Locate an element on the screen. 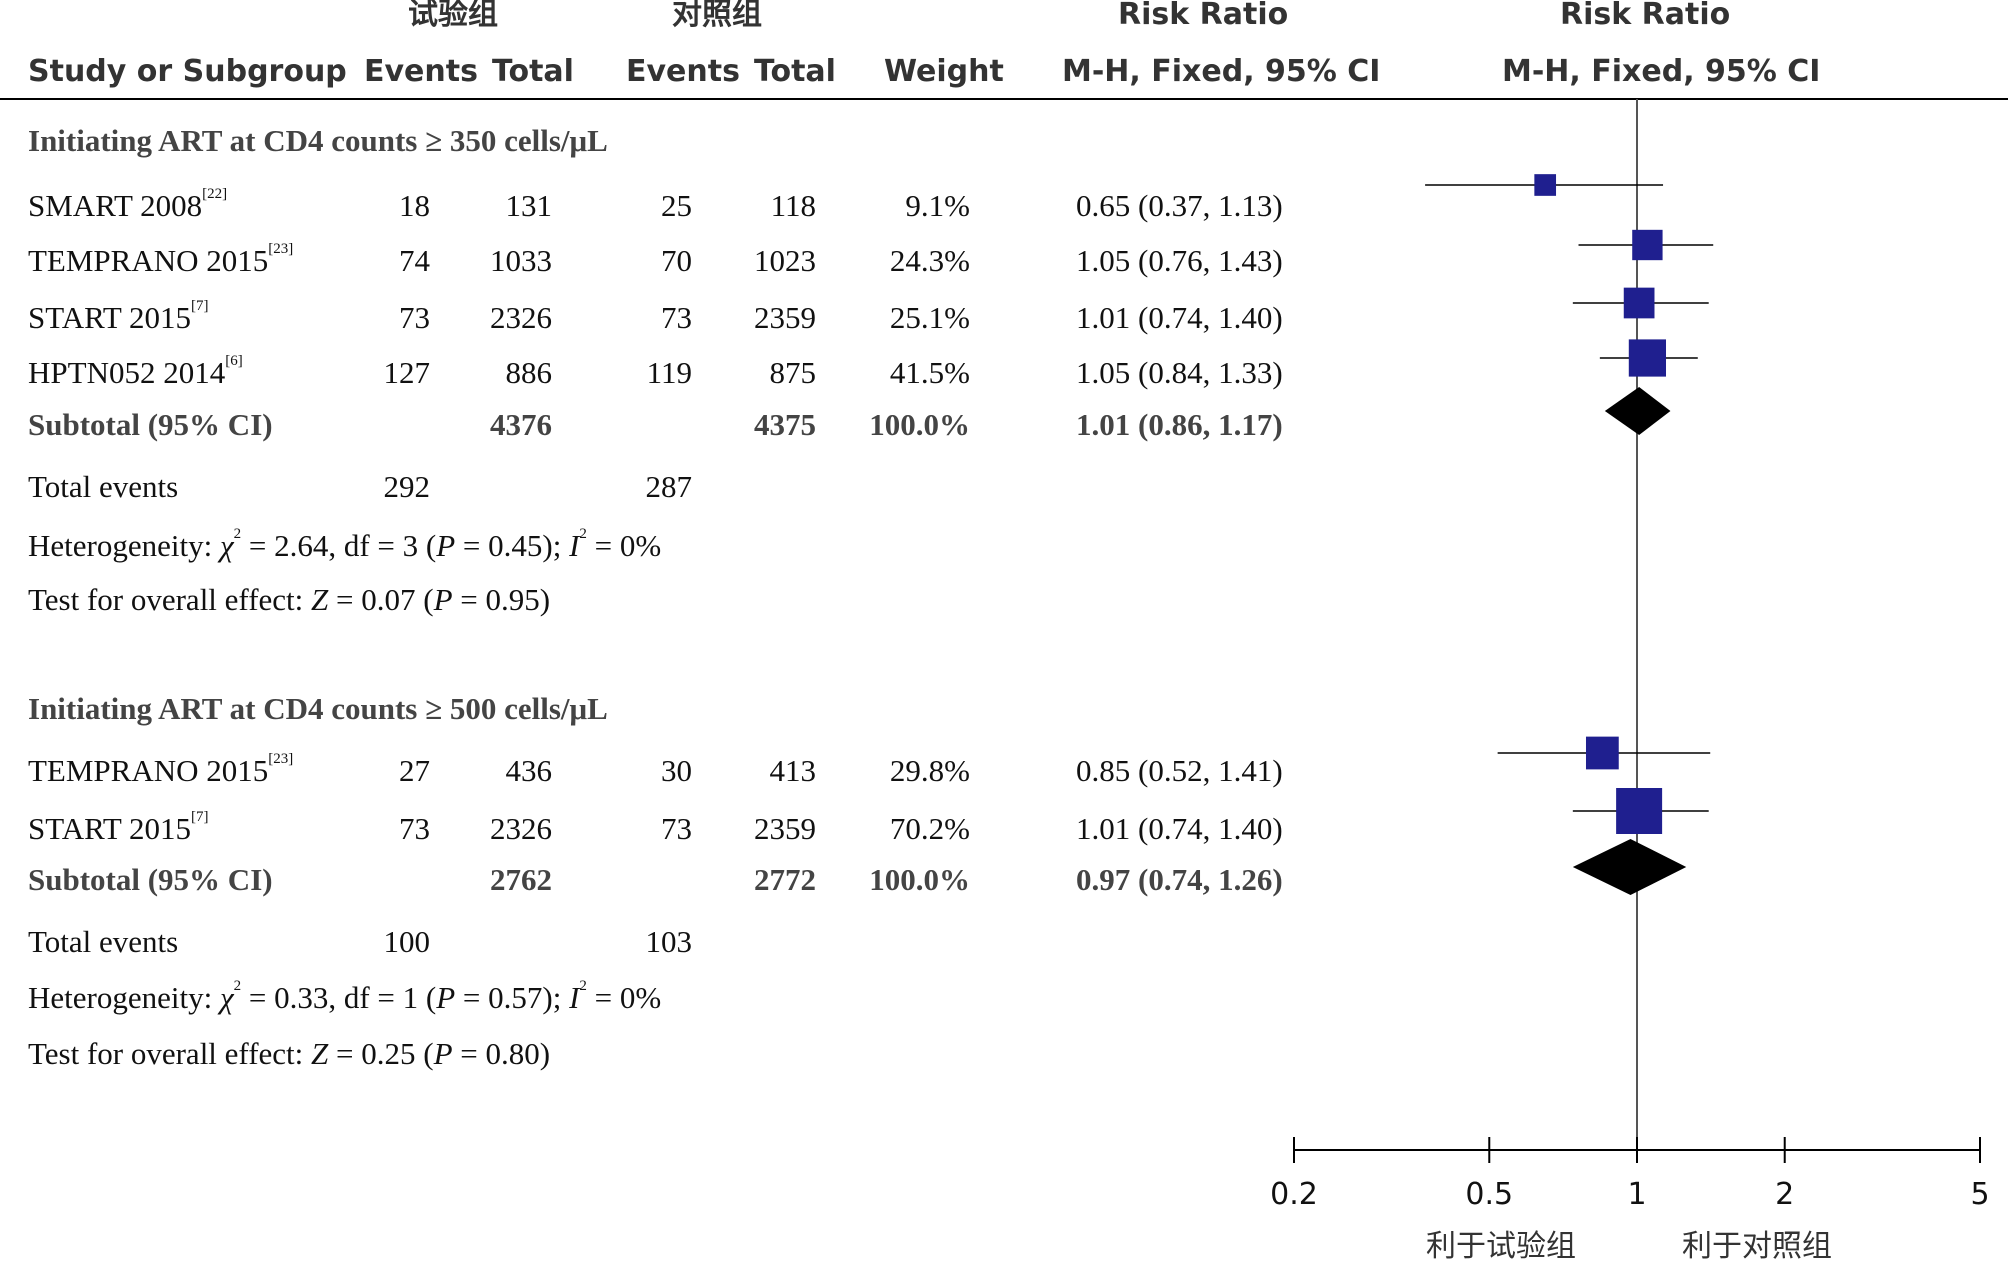 The width and height of the screenshot is (2008, 1264). x-axis-tick-label: 0.2 is located at coordinates (1294, 1194).